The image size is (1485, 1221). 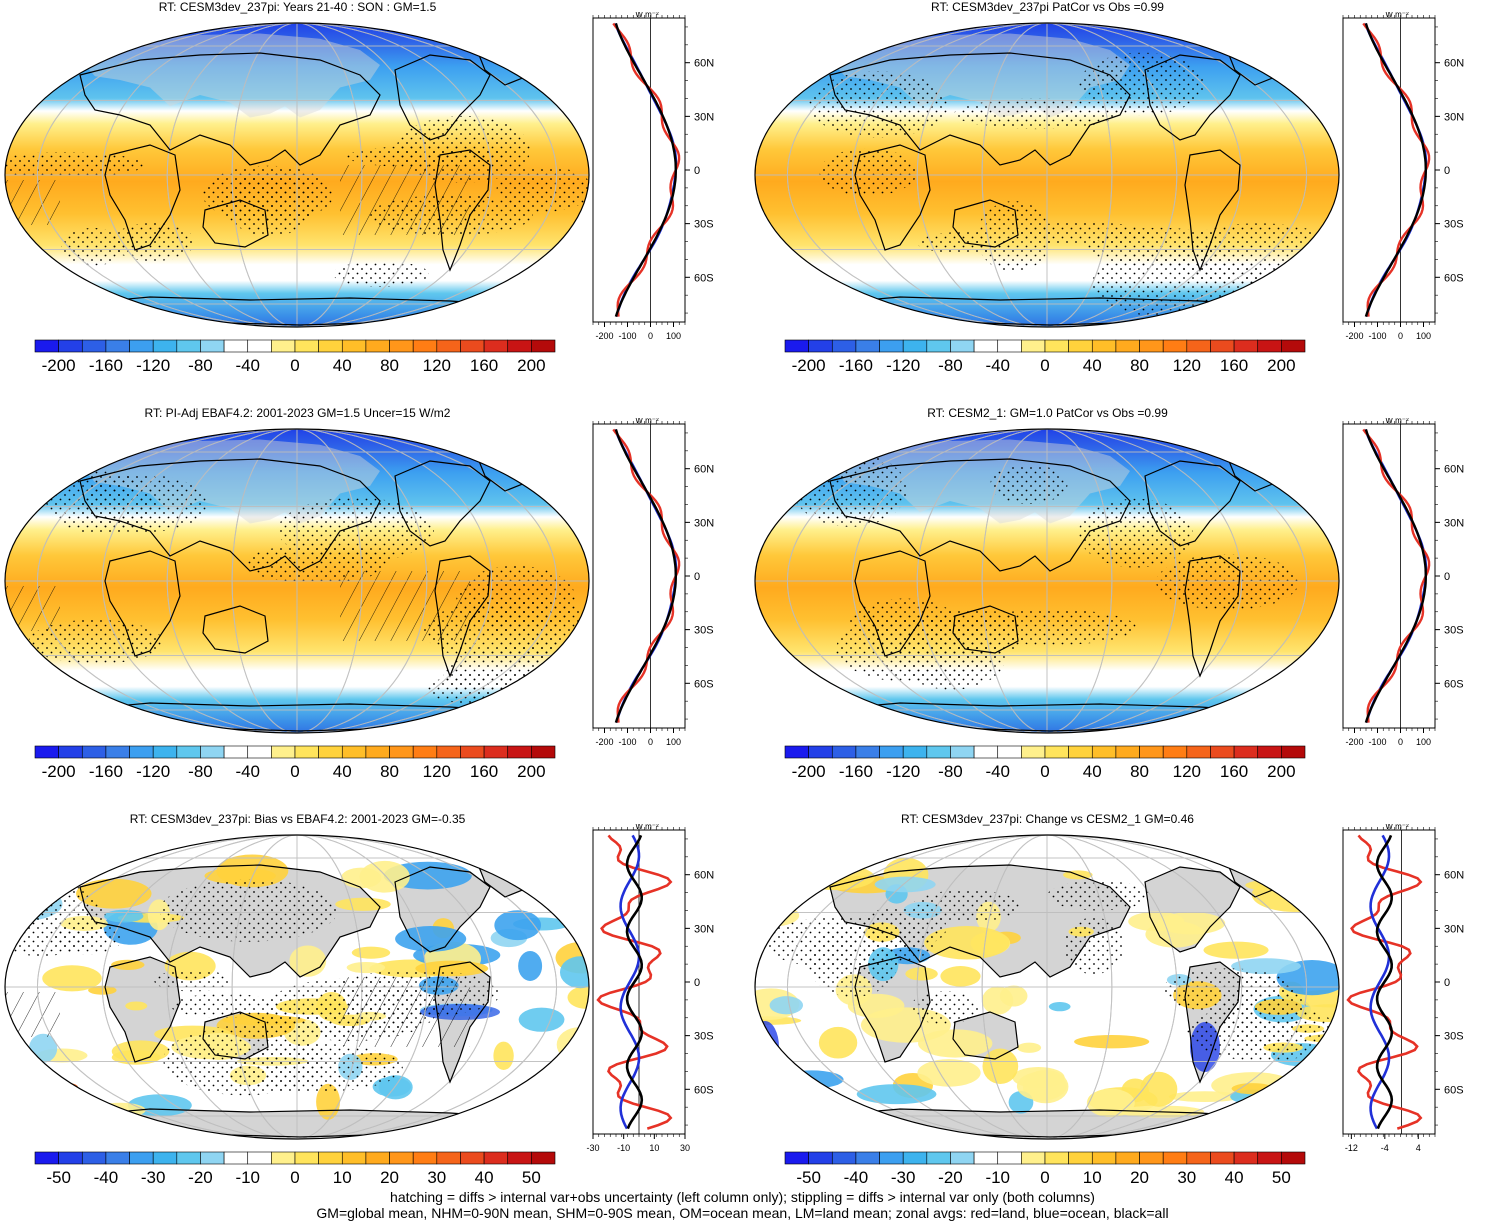 I want to click on unit-label: W m⁻², so click(x=1397, y=15).